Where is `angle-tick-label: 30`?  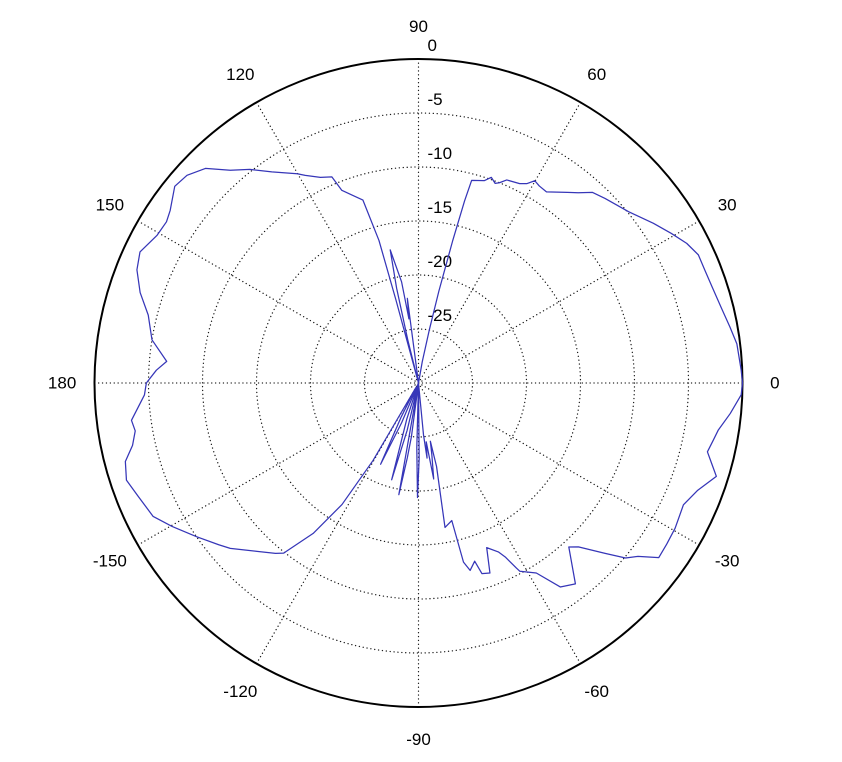
angle-tick-label: 30 is located at coordinates (727, 204).